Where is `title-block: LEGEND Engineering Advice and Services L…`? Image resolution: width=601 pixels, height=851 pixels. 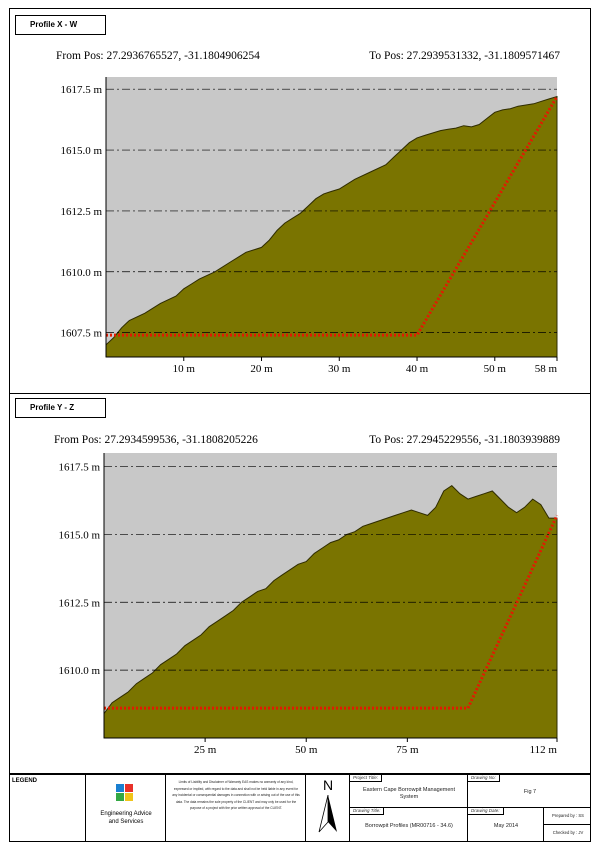 title-block: LEGEND Engineering Advice and Services L… is located at coordinates (300, 808).